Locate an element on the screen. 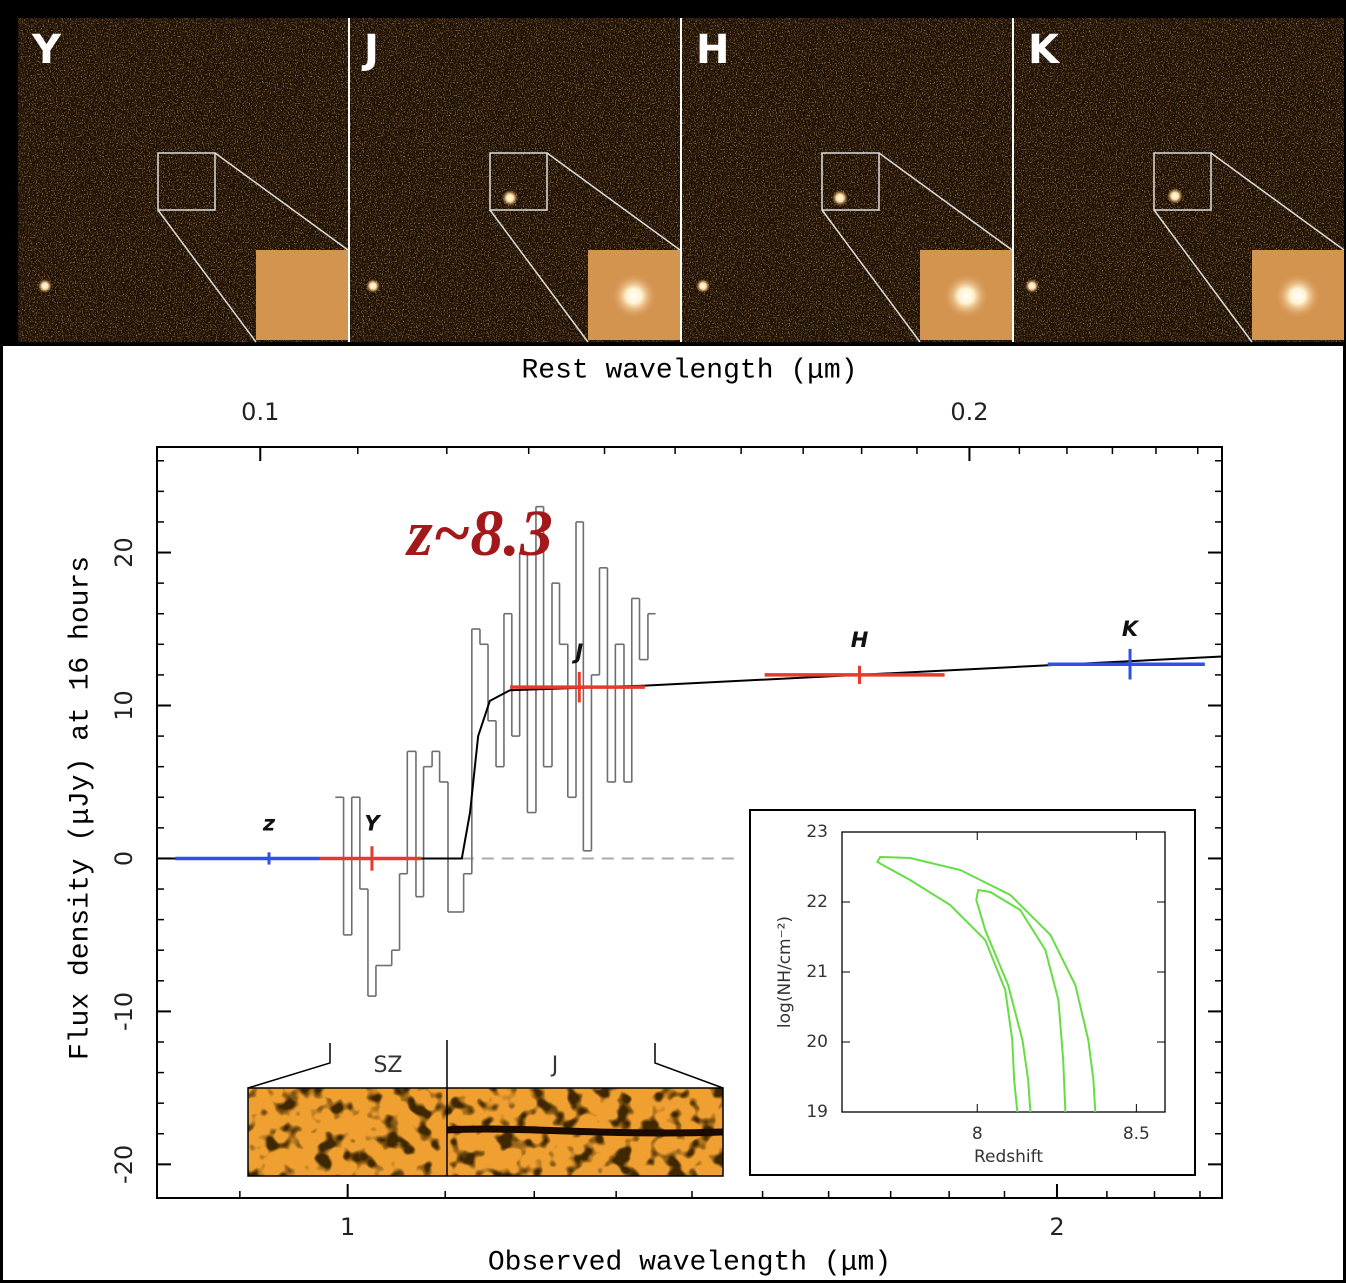 The height and width of the screenshot is (1283, 1346). x-axis-label: Observed wavelength (μm) is located at coordinates (689, 1262).